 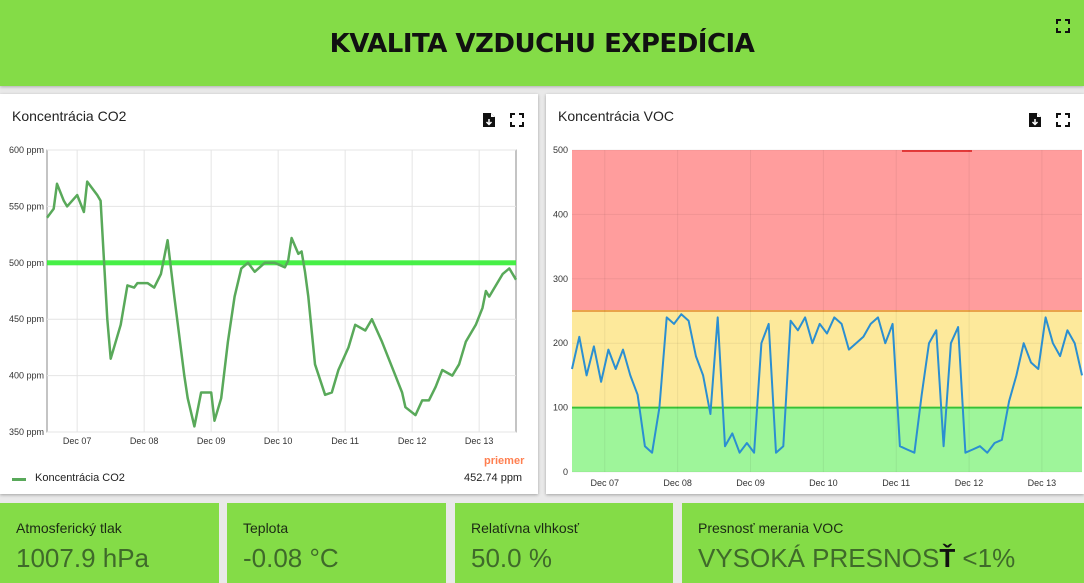 What do you see at coordinates (560, 214) in the screenshot?
I see `voc-y-tick-label: 400` at bounding box center [560, 214].